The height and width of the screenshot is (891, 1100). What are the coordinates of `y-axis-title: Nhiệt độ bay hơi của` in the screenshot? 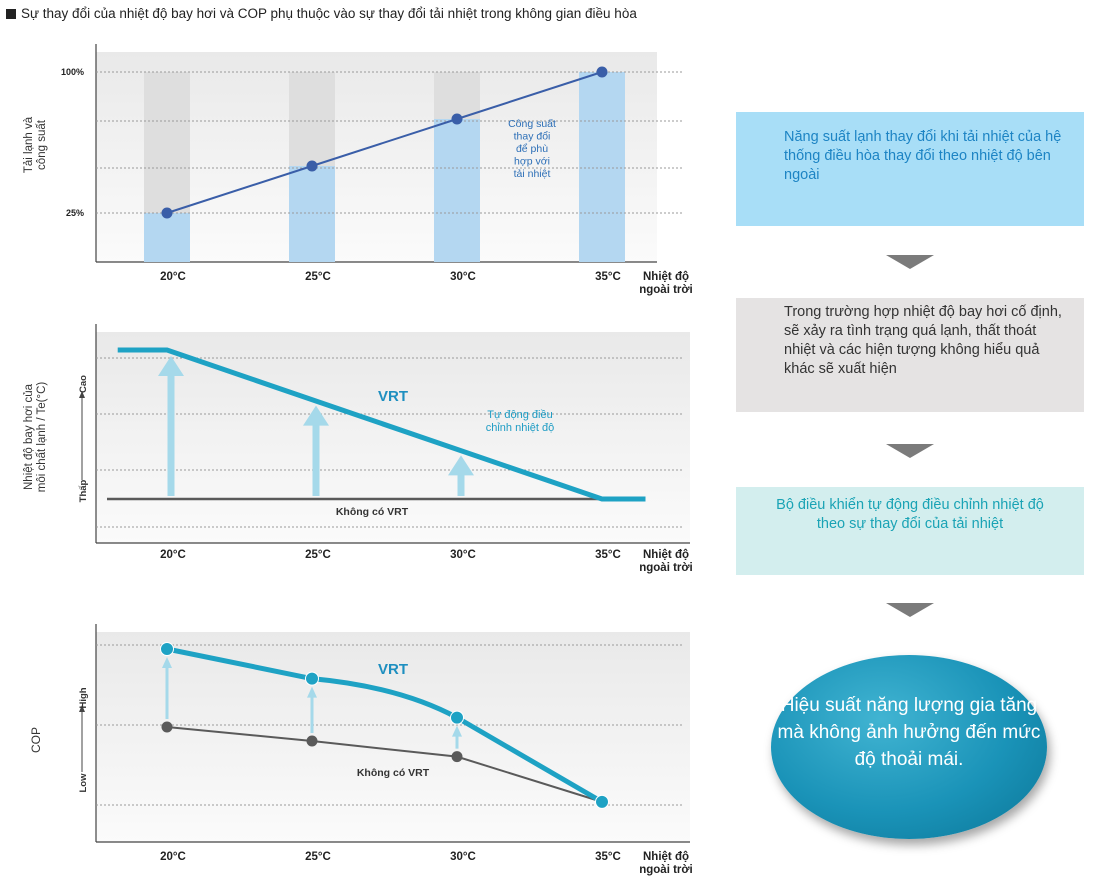 It's located at (29, 436).